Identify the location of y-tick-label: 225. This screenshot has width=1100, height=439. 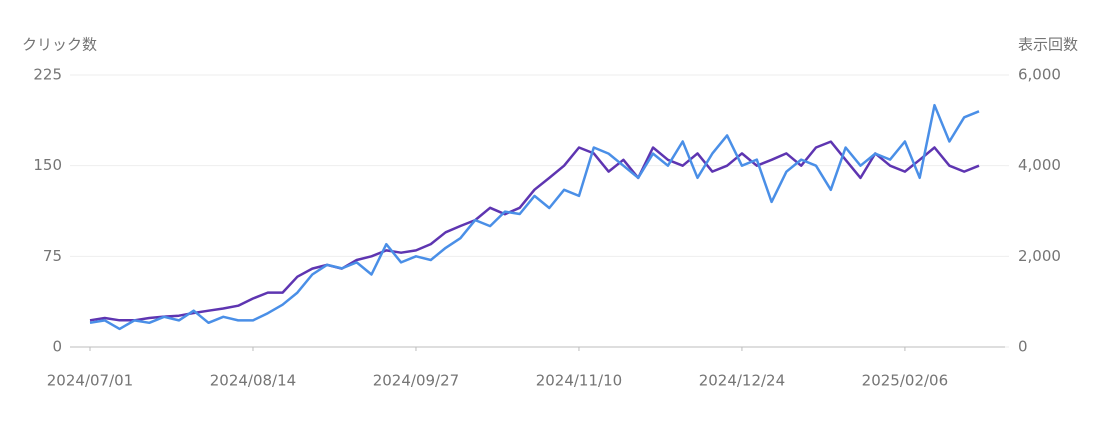
(47, 75).